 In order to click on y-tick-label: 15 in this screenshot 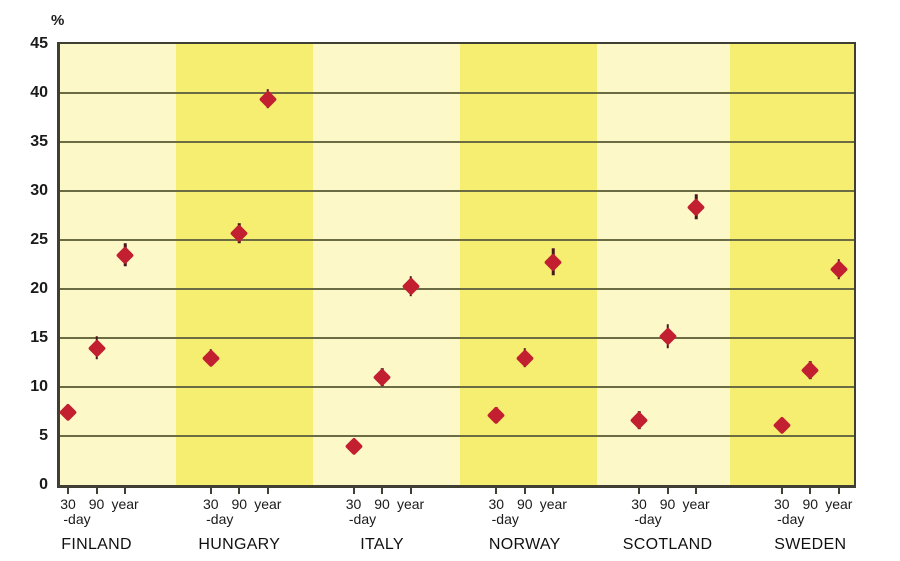, I will do `click(39, 337)`.